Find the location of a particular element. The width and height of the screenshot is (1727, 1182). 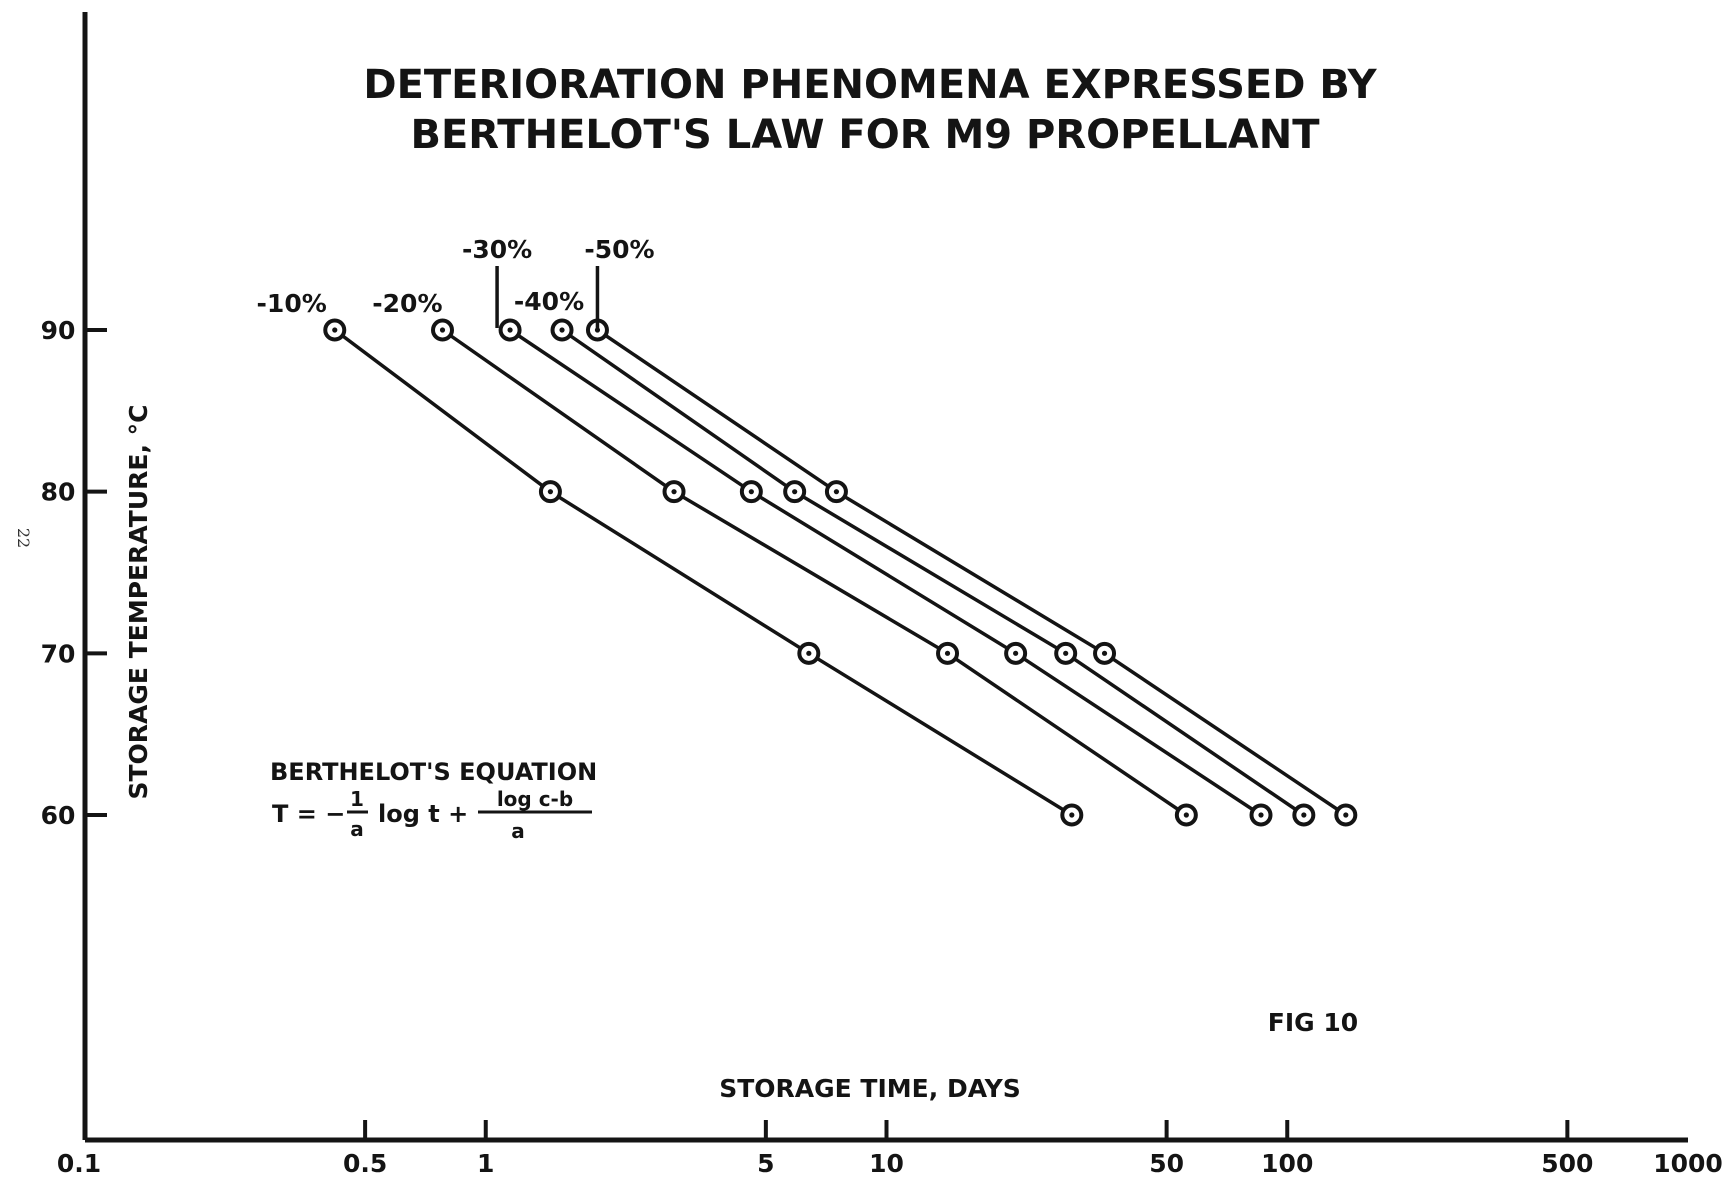

series-label: -30% is located at coordinates (497, 249).